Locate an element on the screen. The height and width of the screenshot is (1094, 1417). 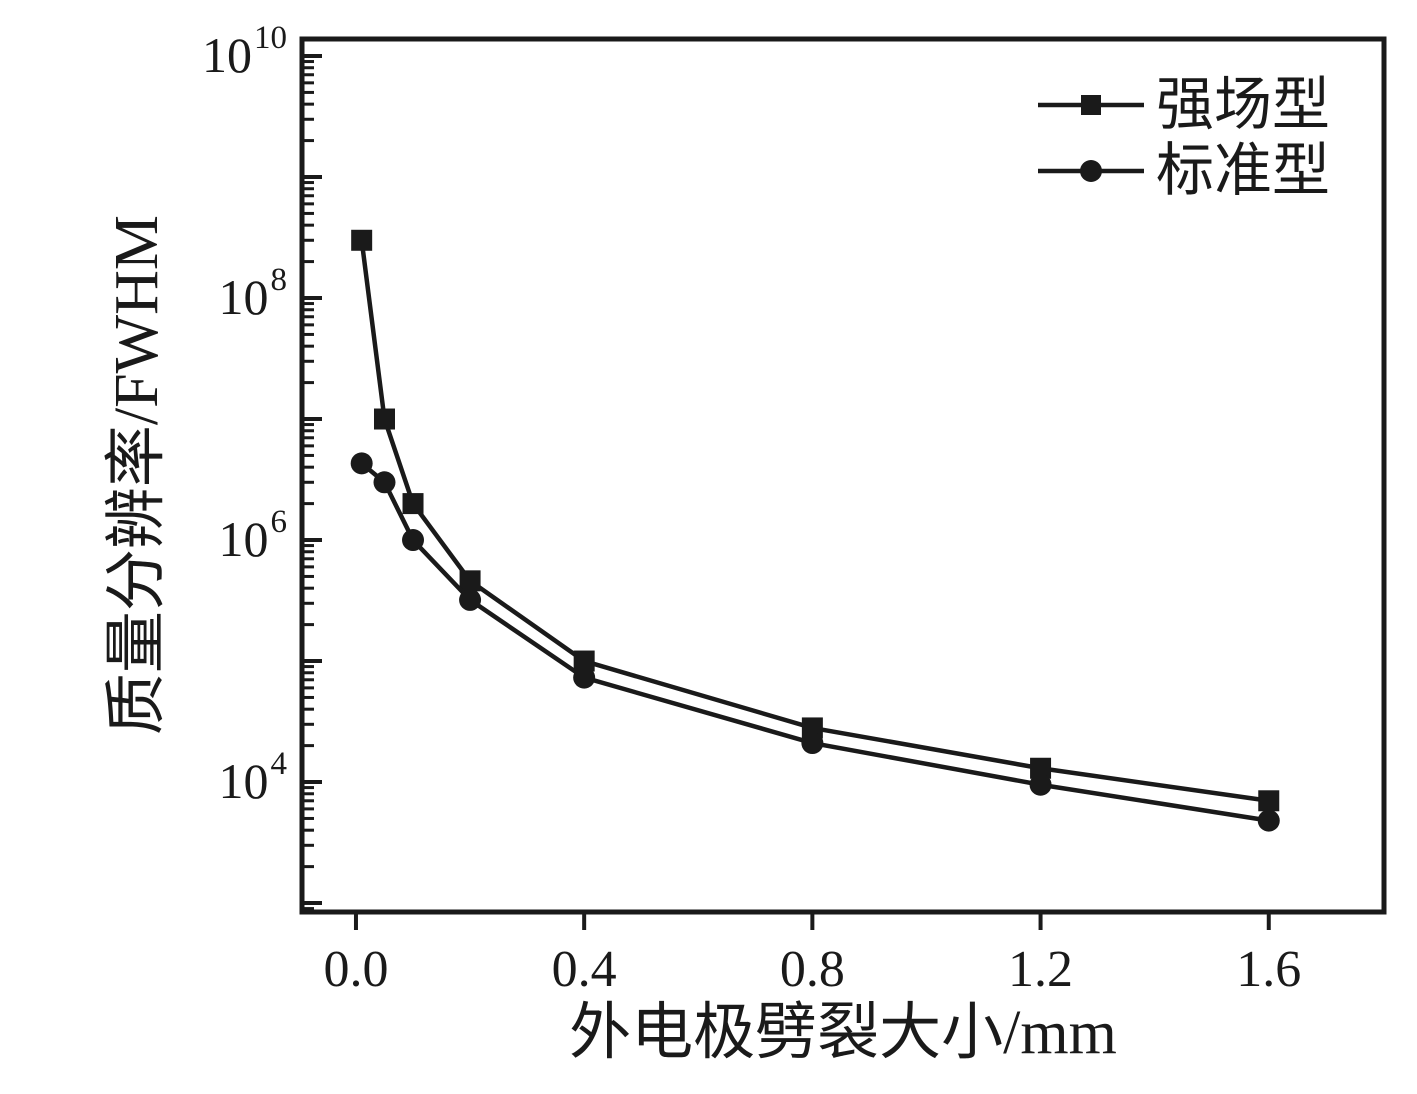
x-tick-label: 0.4 is located at coordinates (584, 969).